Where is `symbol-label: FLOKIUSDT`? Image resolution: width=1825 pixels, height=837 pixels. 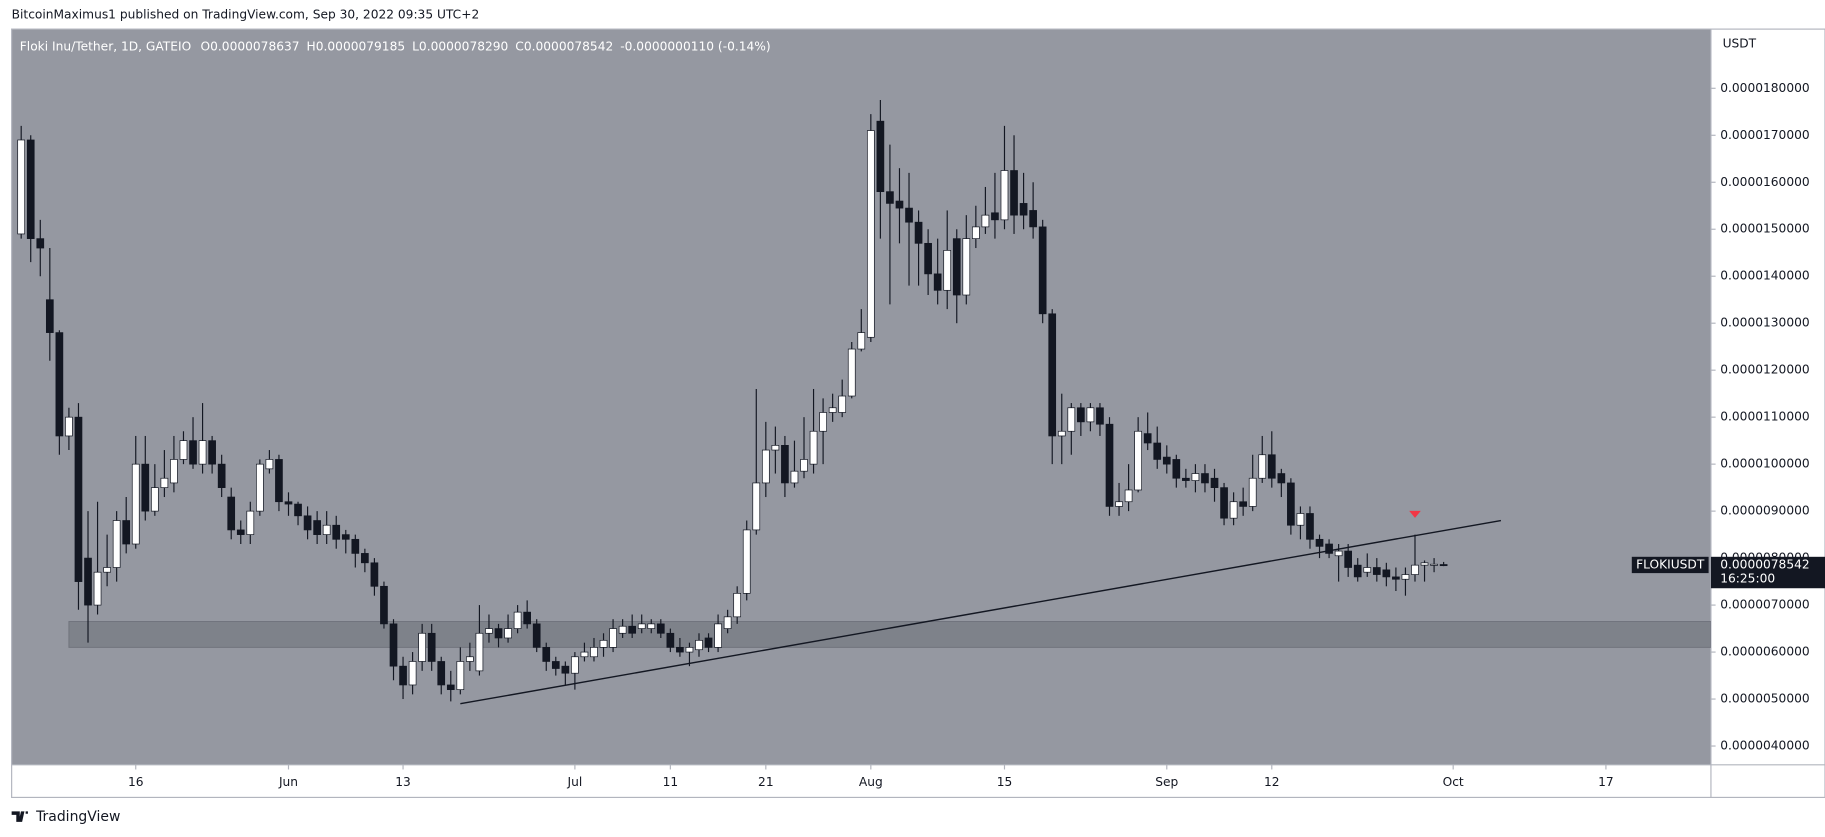
symbol-label: FLOKIUSDT is located at coordinates (1670, 564).